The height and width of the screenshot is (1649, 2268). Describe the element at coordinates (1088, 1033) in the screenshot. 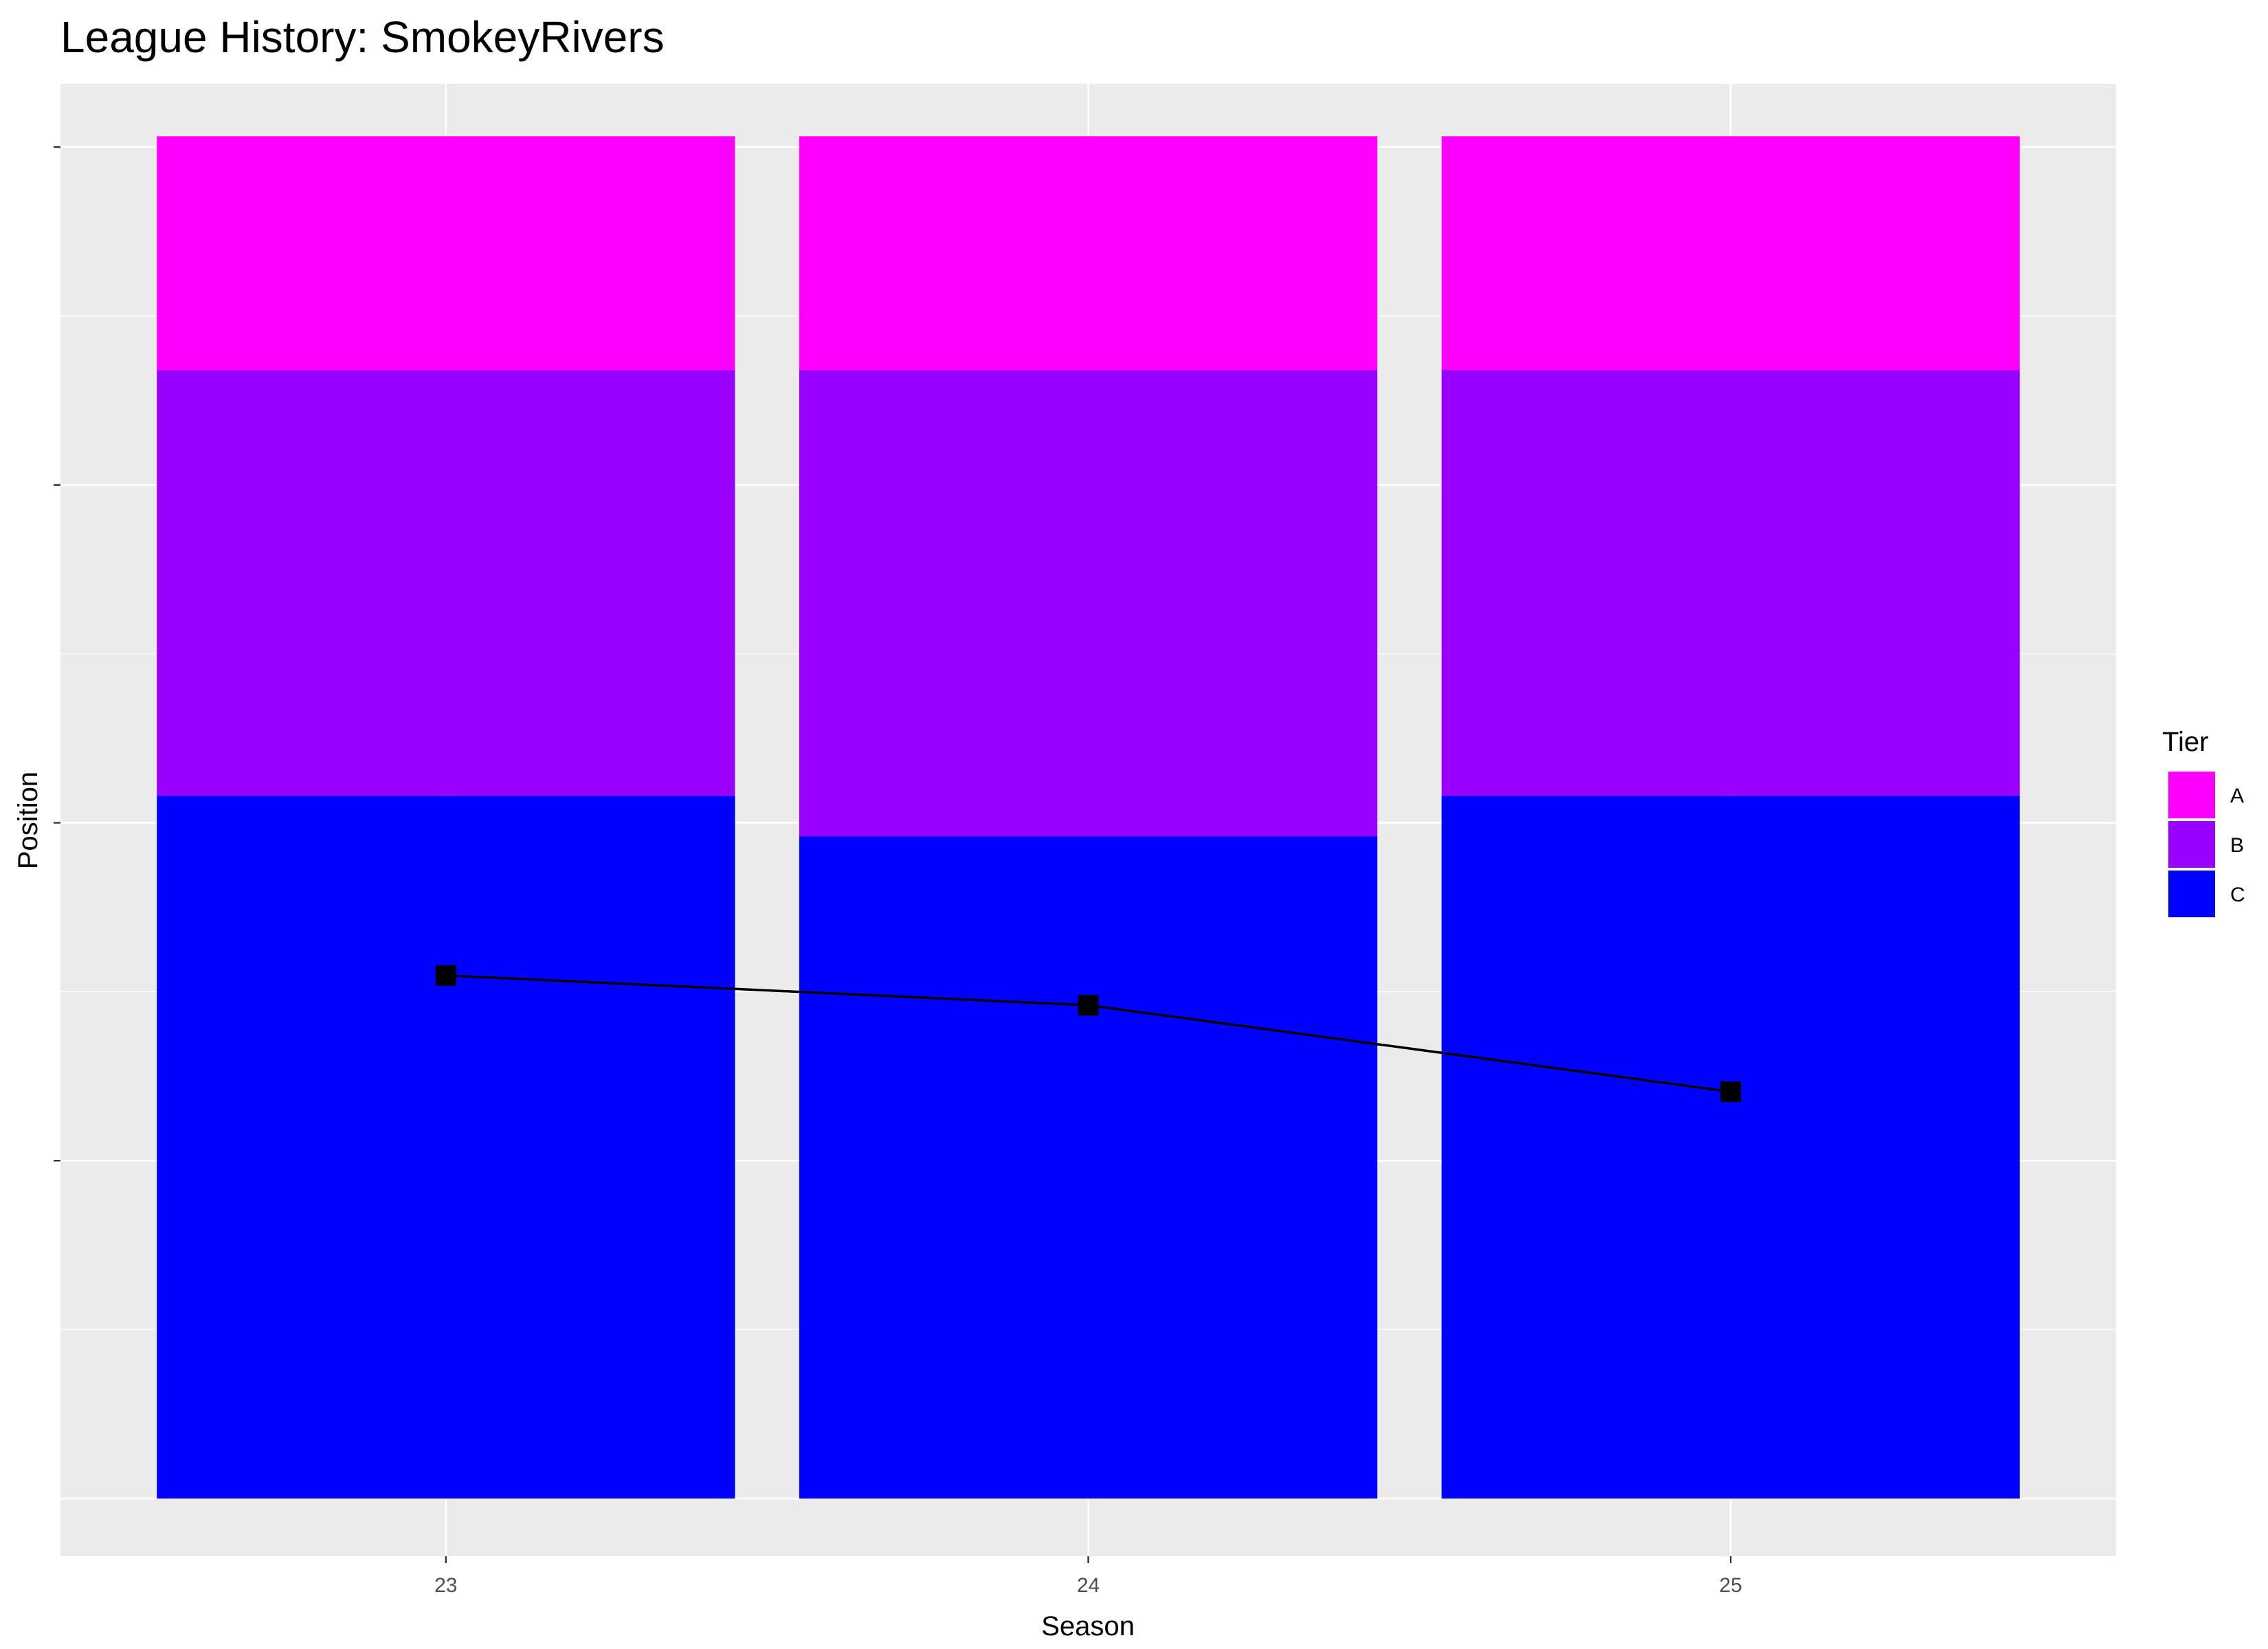

I see `position-line` at that location.